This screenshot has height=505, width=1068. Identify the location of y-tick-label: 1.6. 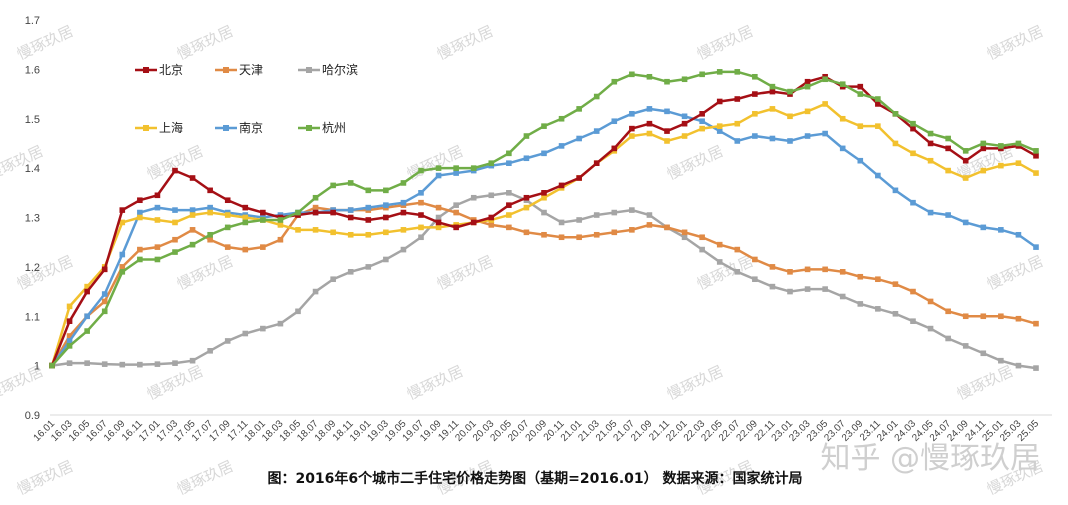
(32, 70).